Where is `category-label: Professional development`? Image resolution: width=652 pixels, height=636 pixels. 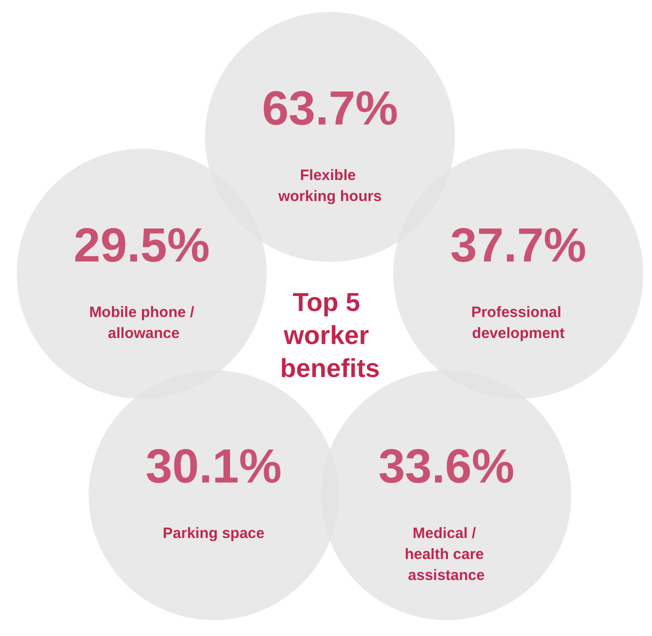 category-label: Professional development is located at coordinates (518, 323).